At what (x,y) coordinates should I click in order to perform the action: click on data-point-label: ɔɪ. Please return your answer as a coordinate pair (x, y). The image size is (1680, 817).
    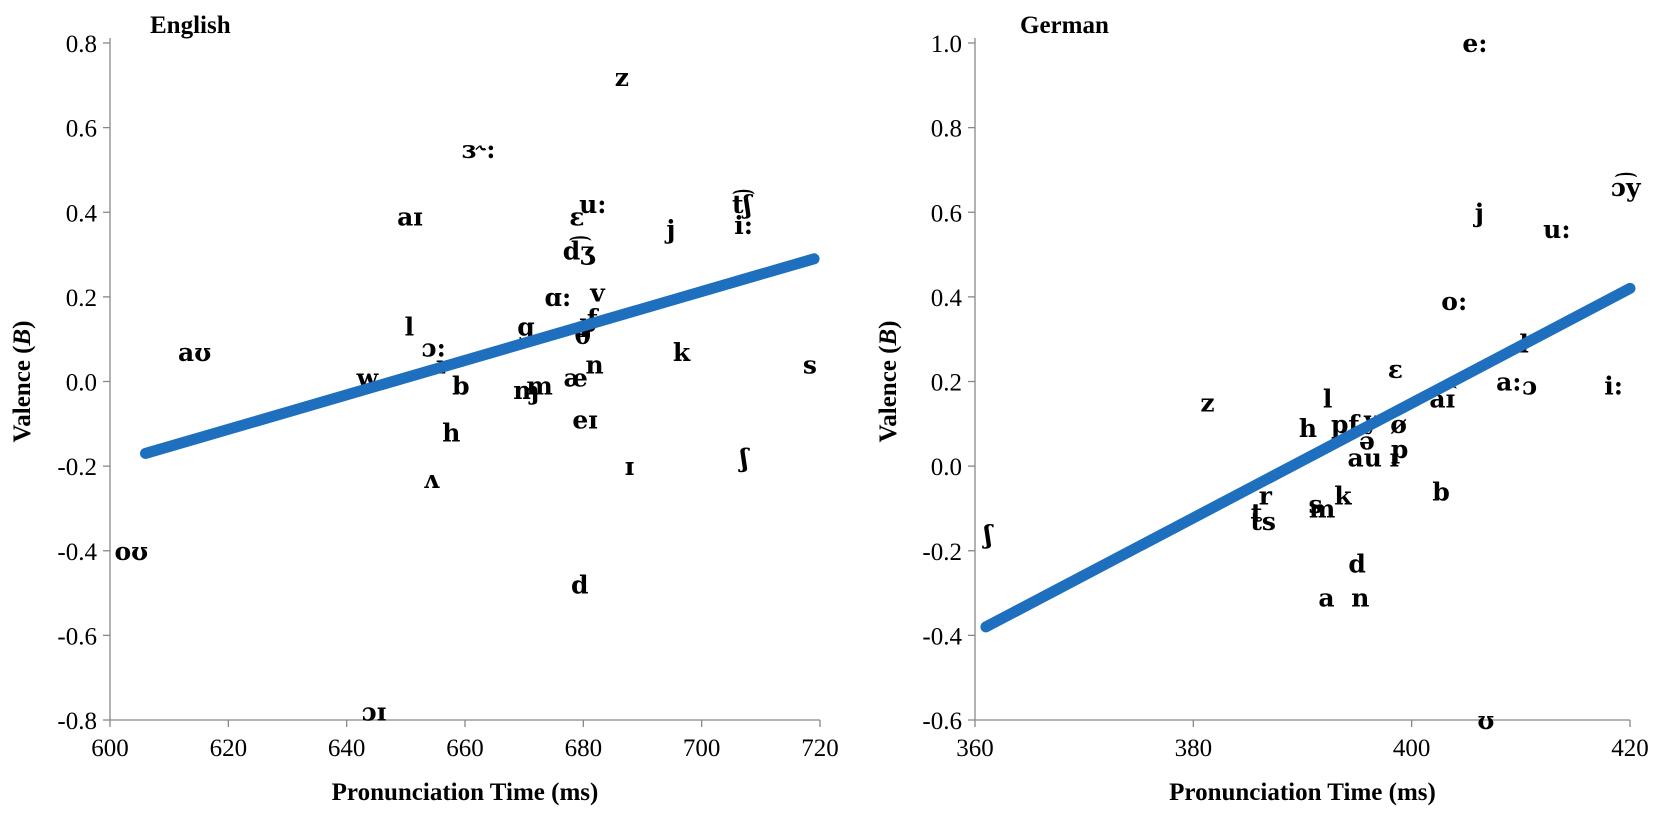
    Looking at the image, I should click on (374, 712).